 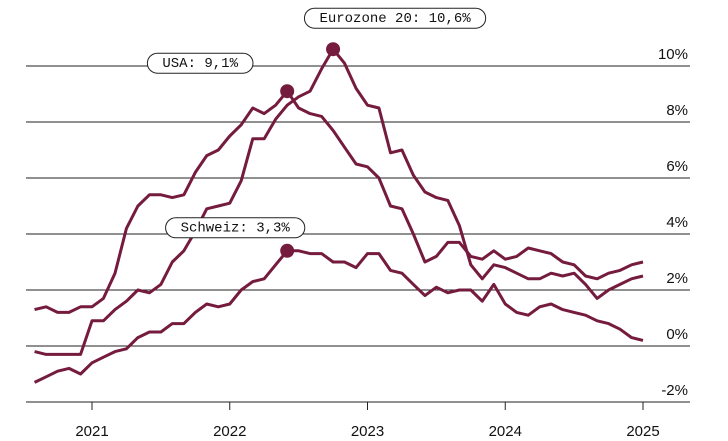 What do you see at coordinates (367, 431) in the screenshot?
I see `x-tick-label: 2023` at bounding box center [367, 431].